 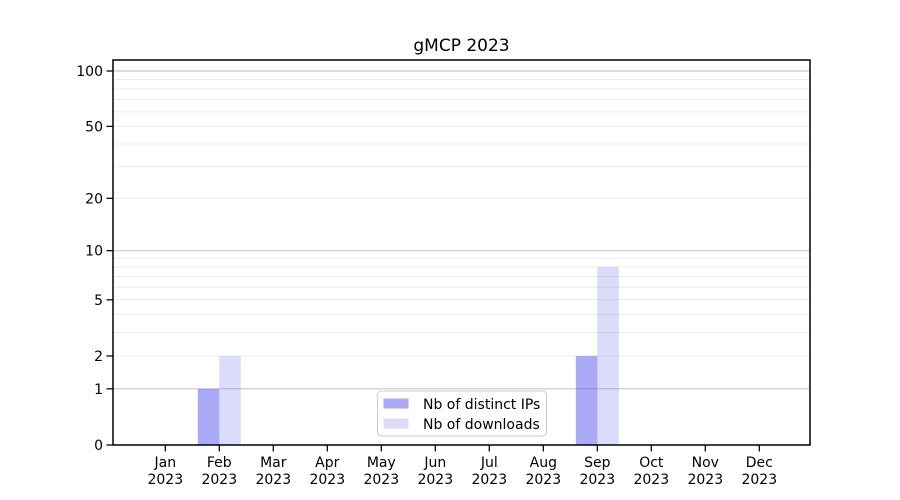 I want to click on y-tick-label-10: 10, so click(x=94, y=252).